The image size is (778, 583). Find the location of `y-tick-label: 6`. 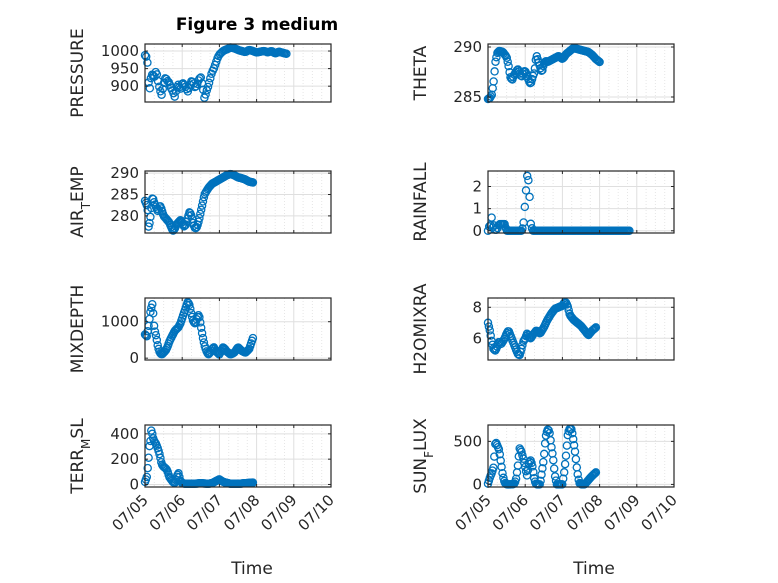

y-tick-label: 6 is located at coordinates (477, 338).